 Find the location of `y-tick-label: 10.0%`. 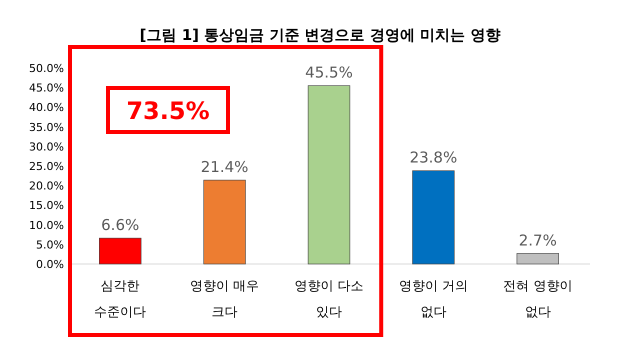

y-tick-label: 10.0% is located at coordinates (46, 225).